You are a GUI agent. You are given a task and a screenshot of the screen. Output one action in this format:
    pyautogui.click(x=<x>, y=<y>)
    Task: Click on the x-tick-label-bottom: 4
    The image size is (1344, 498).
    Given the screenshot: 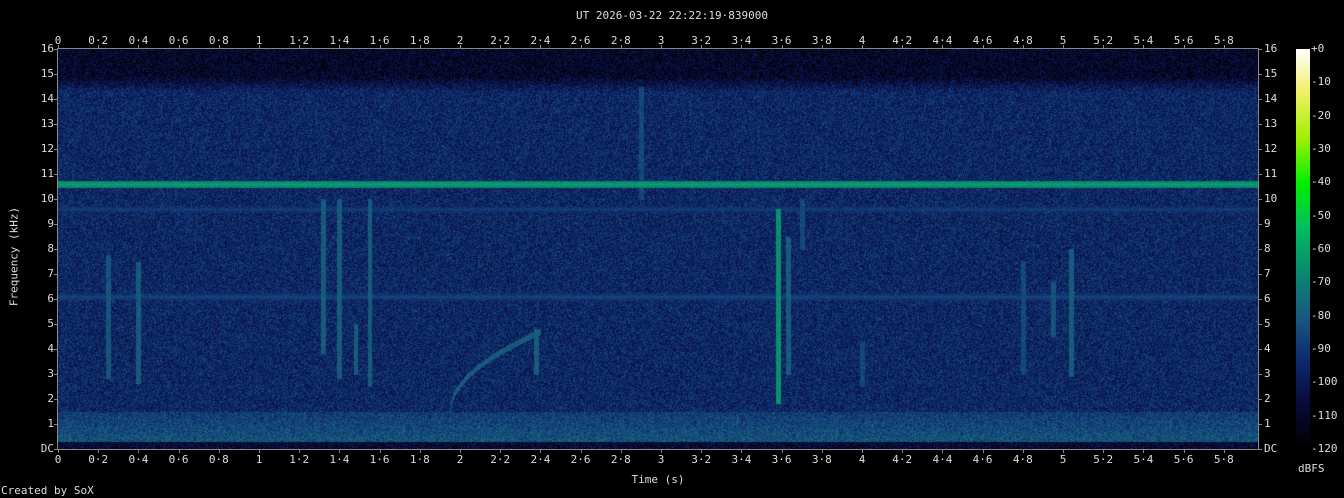 What is the action you would take?
    pyautogui.click(x=862, y=459)
    